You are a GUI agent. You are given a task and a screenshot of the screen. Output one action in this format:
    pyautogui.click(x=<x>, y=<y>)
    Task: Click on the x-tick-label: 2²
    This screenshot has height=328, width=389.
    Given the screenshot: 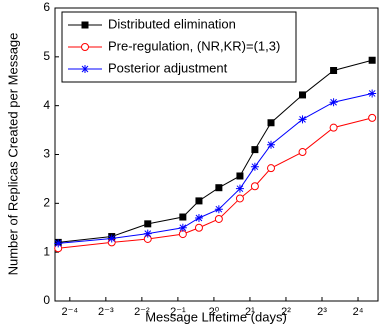 What is the action you would take?
    pyautogui.click(x=286, y=312)
    